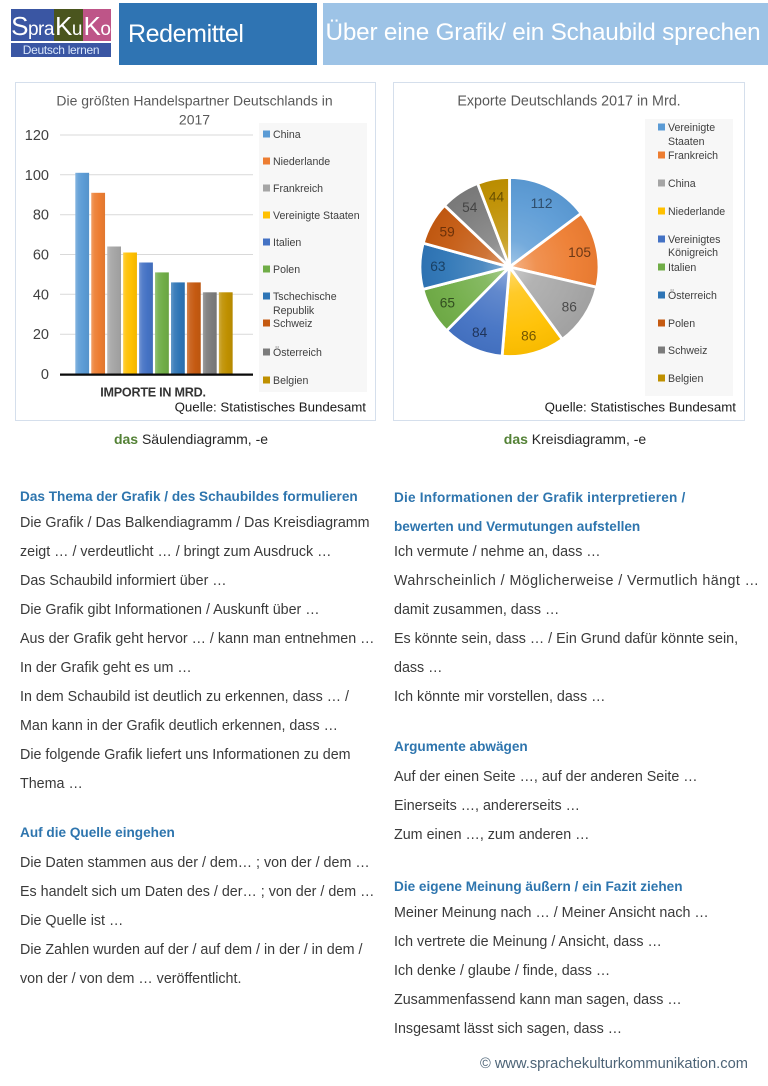 This screenshot has width=768, height=1086. Describe the element at coordinates (480, 332) in the screenshot. I see `svg-text: 84` at that location.